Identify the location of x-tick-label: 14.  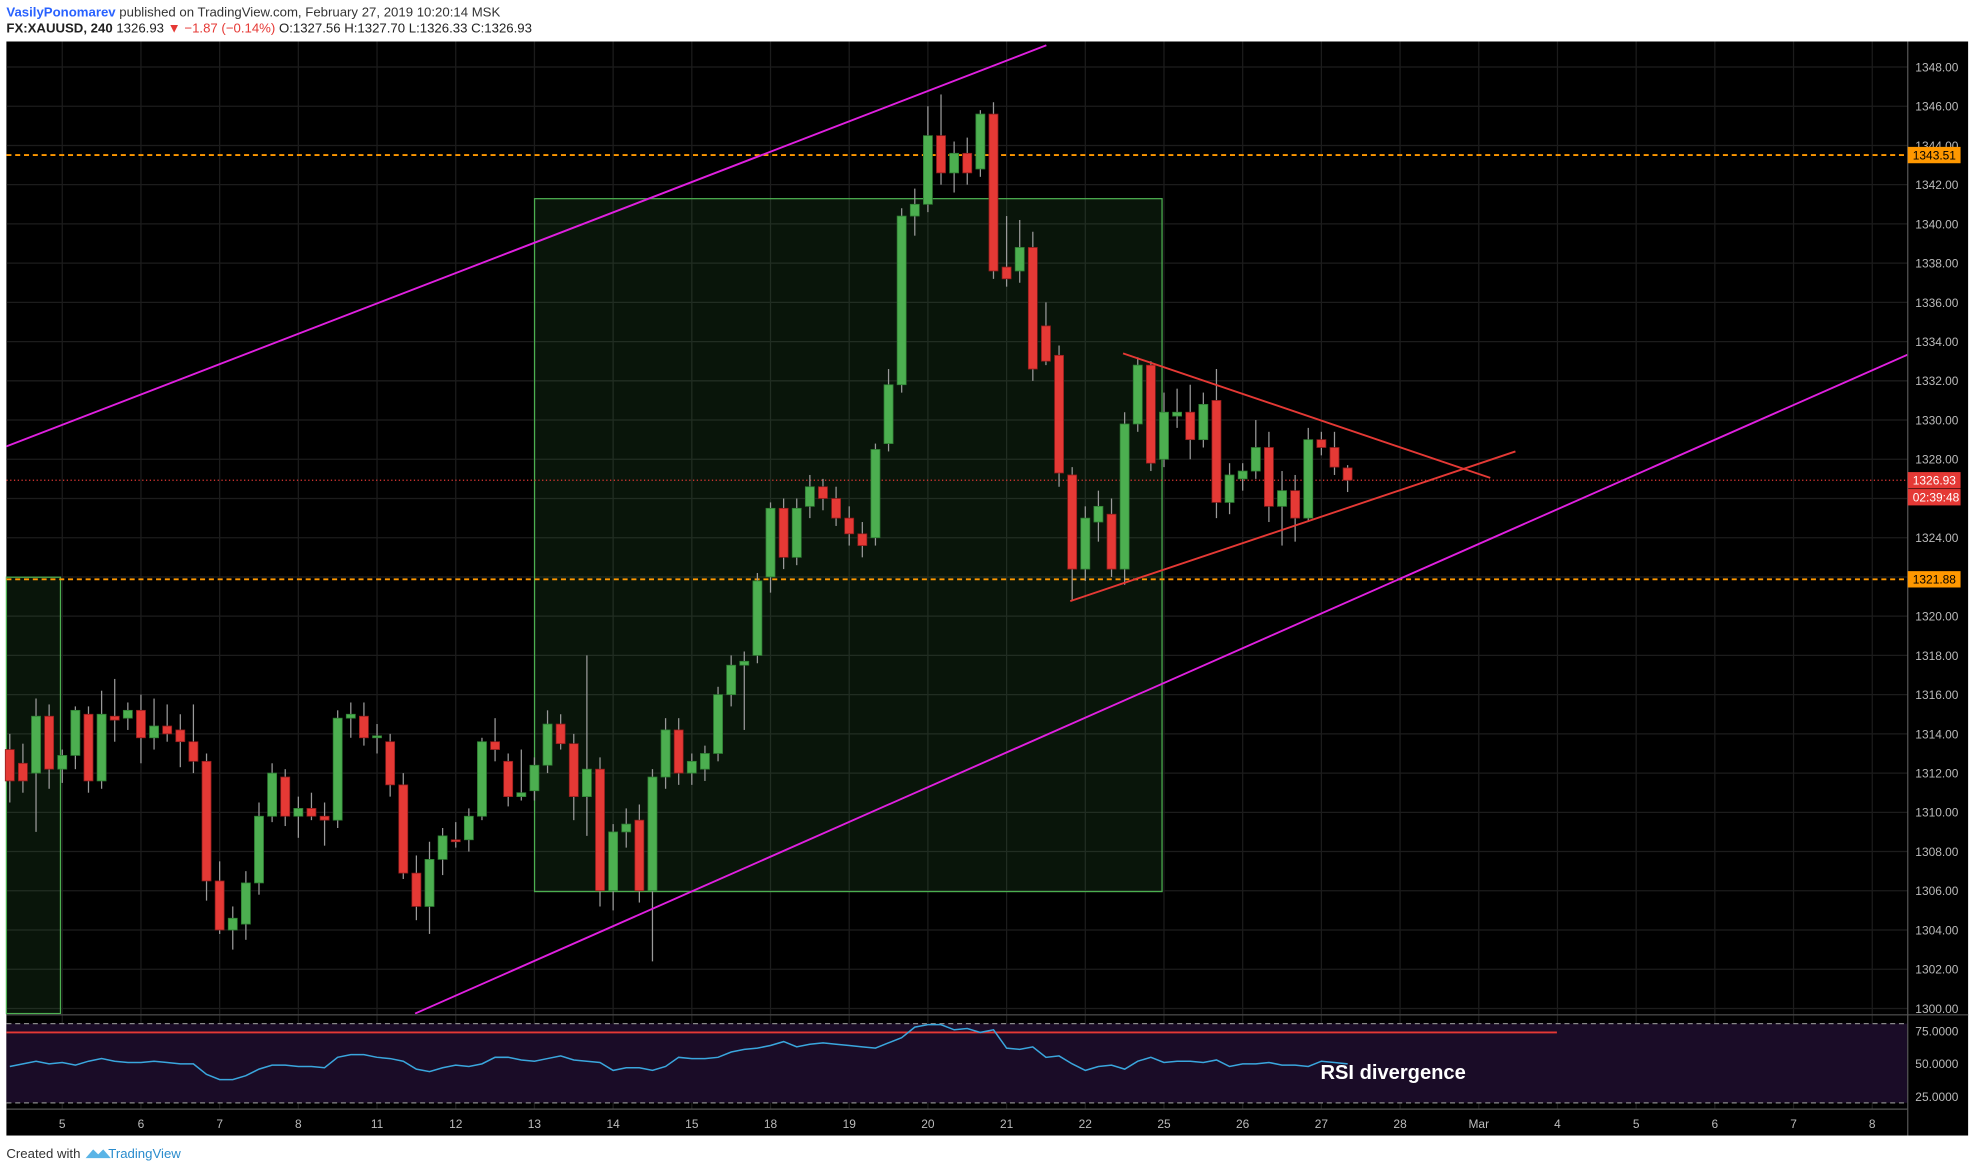
(613, 1124).